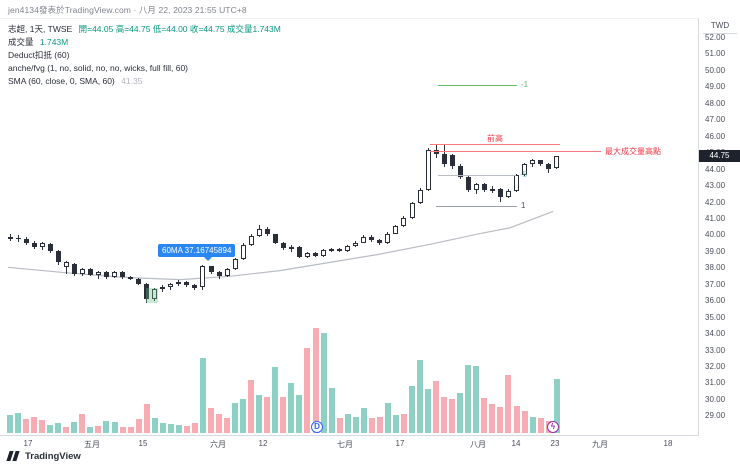 The height and width of the screenshot is (464, 740). What do you see at coordinates (715, 54) in the screenshot?
I see `price-tick-label: 51.00` at bounding box center [715, 54].